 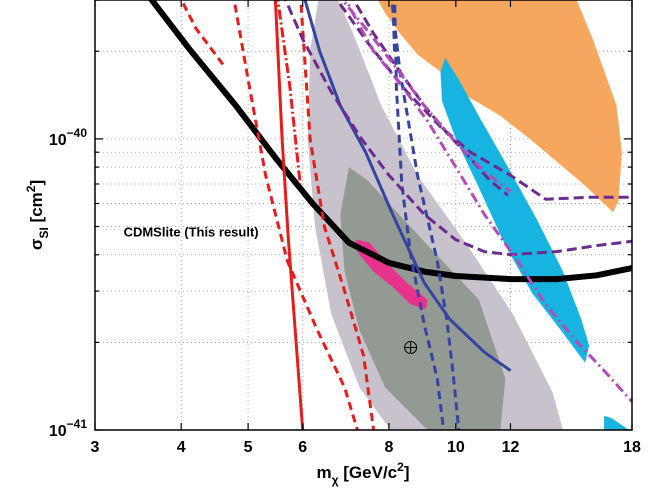 What do you see at coordinates (363, 473) in the screenshot?
I see `x-axis-label: mχ [GeV/c2]` at bounding box center [363, 473].